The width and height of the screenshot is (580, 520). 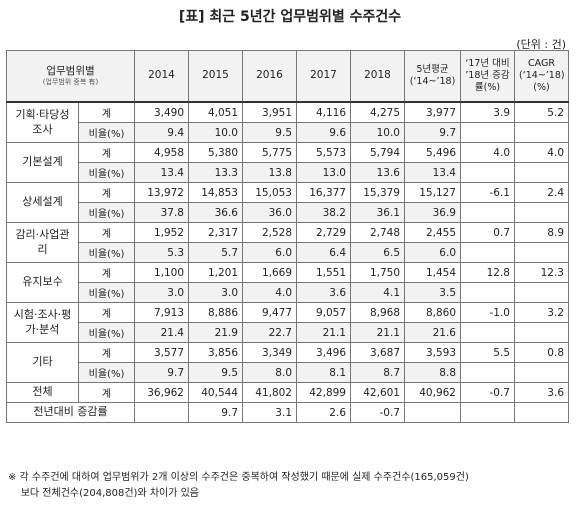 What do you see at coordinates (377, 292) in the screenshot?
I see `ratio-cell: 4.1` at bounding box center [377, 292].